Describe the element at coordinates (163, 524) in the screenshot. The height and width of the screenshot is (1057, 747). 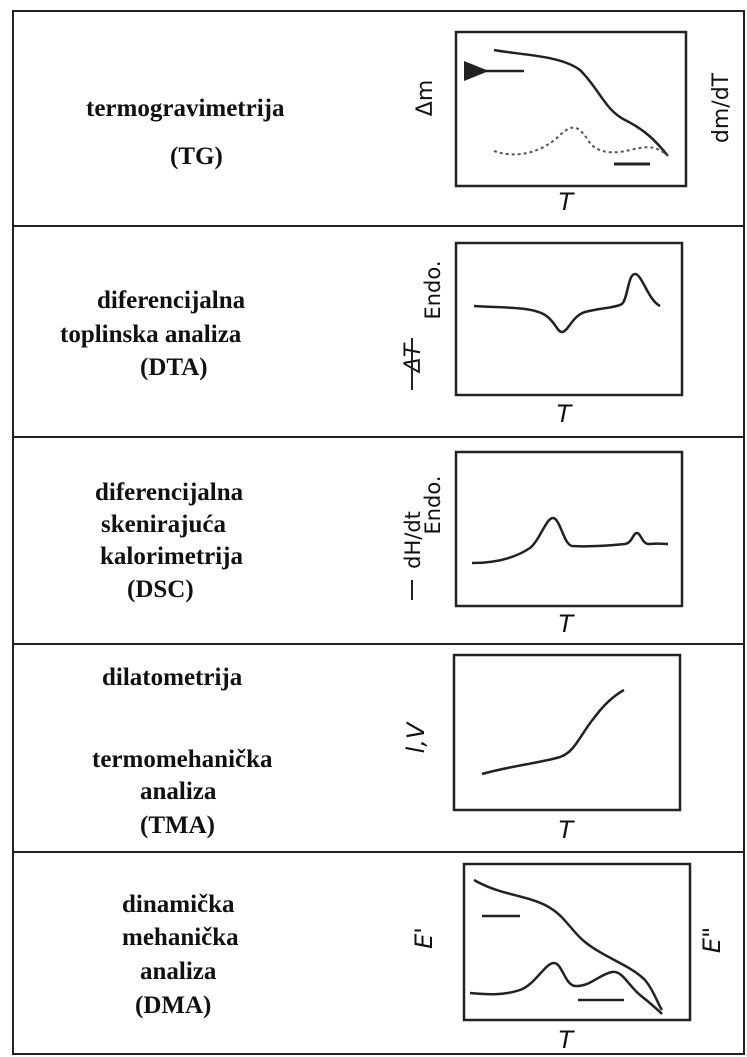
I see `label-line: skenirajuća` at that location.